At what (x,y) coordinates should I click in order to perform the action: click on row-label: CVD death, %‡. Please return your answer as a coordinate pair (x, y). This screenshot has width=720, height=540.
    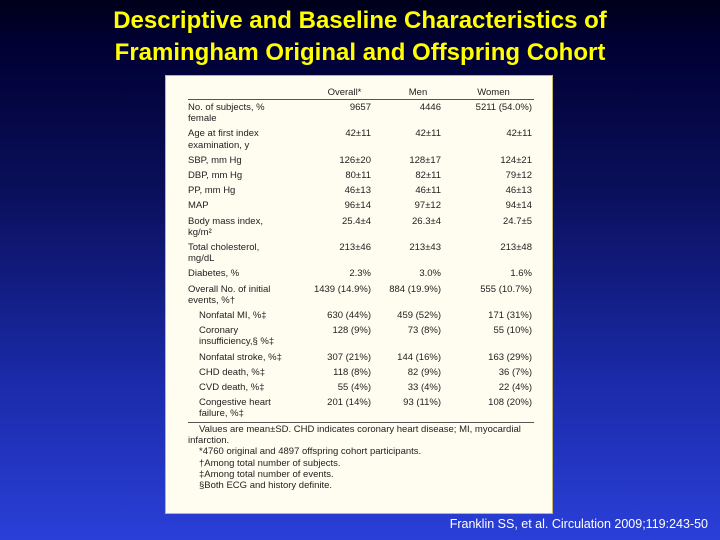
    Looking at the image, I should click on (247, 387).